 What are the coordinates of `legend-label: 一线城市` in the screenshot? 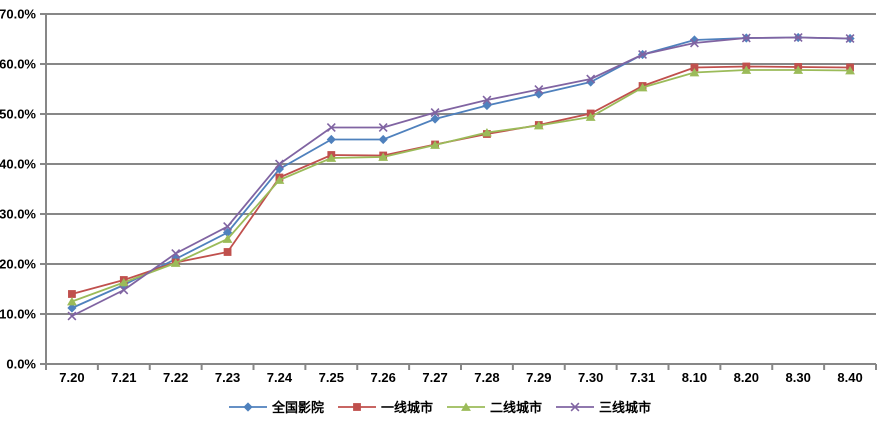 It's located at (406, 407).